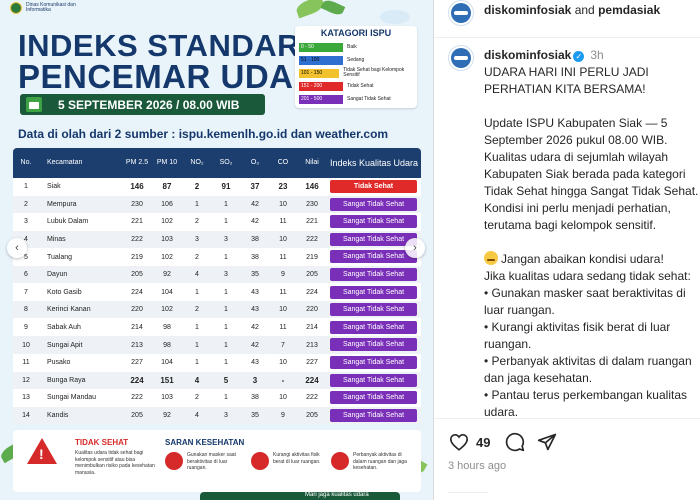 The width and height of the screenshot is (700, 500). I want to click on avatar, so click(461, 13).